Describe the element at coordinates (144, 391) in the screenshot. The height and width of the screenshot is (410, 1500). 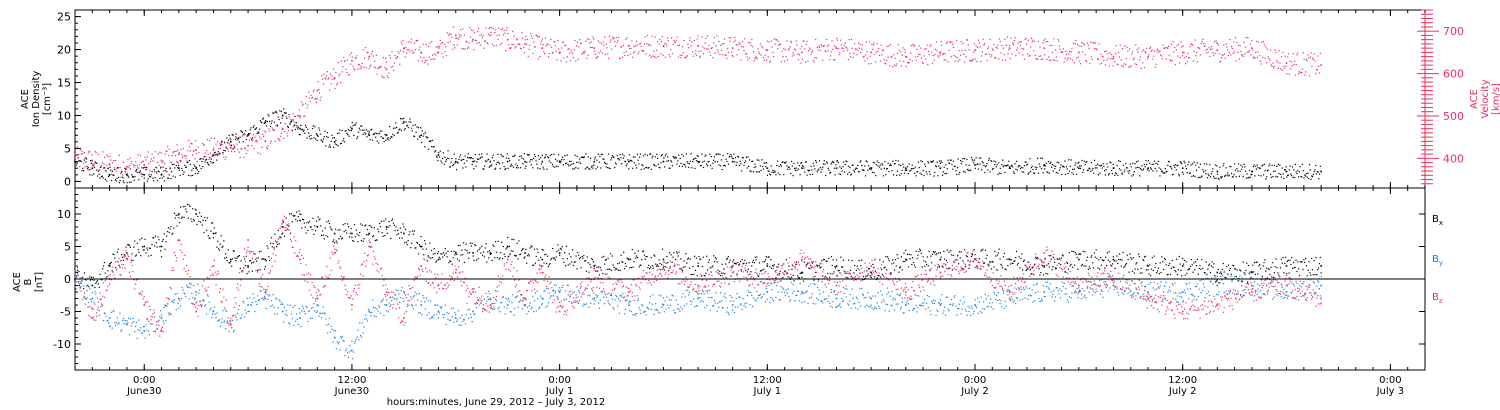
I see `x-tick-date-label: June30` at that location.